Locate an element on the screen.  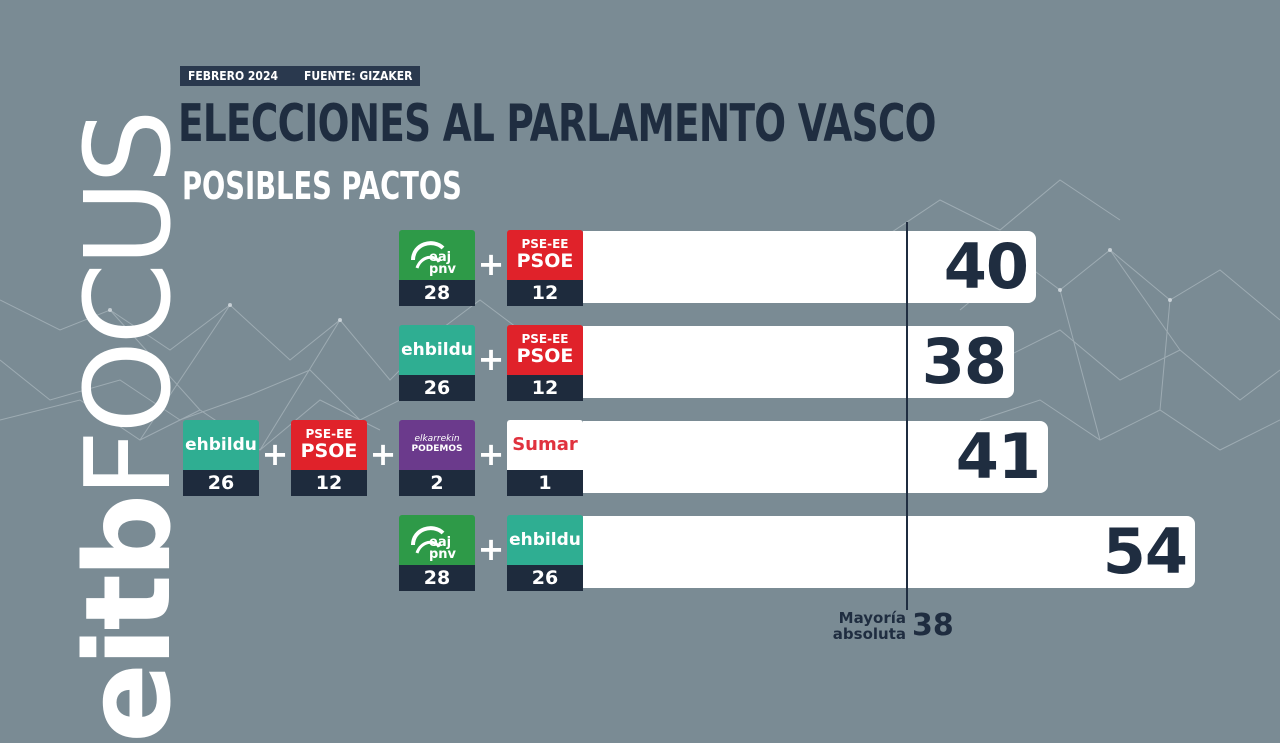
sumar-logo: Sumar is located at coordinates (545, 445).